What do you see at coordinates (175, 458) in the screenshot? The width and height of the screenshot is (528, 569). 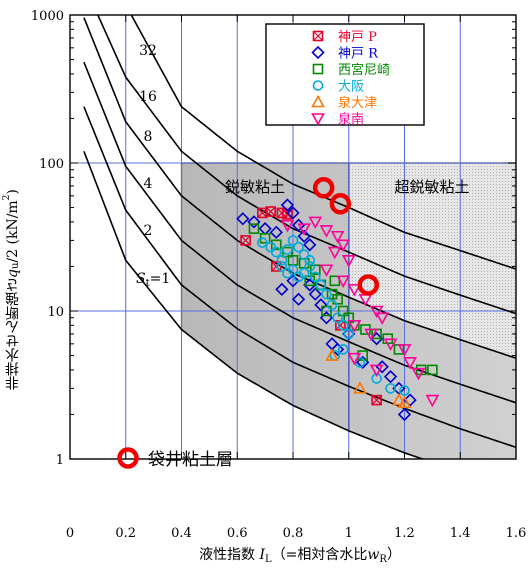 I see `highlight-legend: 袋井粘土層` at bounding box center [175, 458].